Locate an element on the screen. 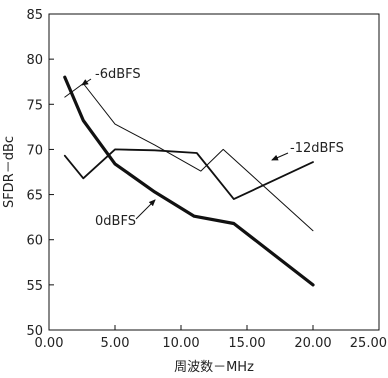 This screenshot has height=378, width=388. x-tick-label: 20.00 is located at coordinates (312, 343).